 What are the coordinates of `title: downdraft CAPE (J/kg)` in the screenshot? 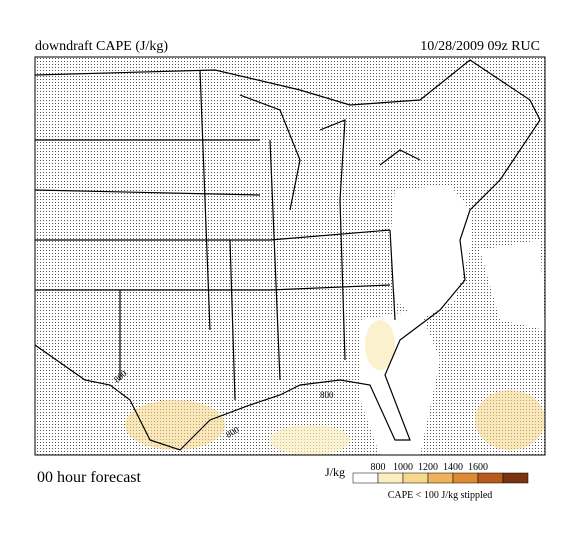 It's located at (101, 46).